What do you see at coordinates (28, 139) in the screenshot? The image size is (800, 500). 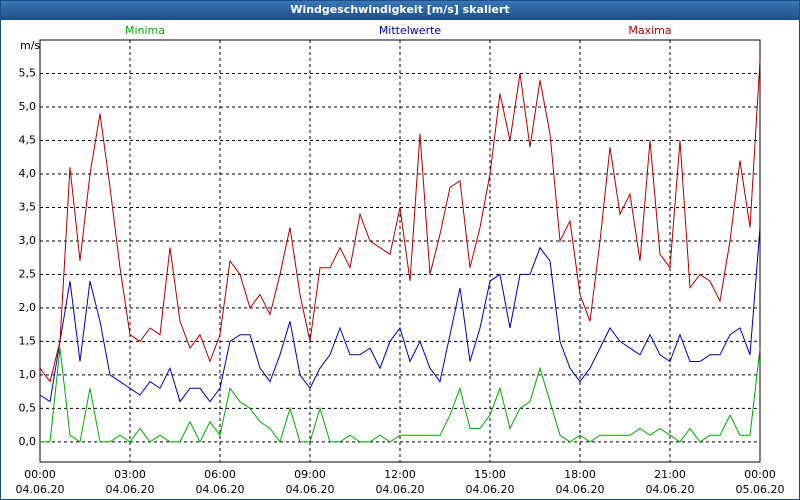 I see `y-tick-label: 4,5` at bounding box center [28, 139].